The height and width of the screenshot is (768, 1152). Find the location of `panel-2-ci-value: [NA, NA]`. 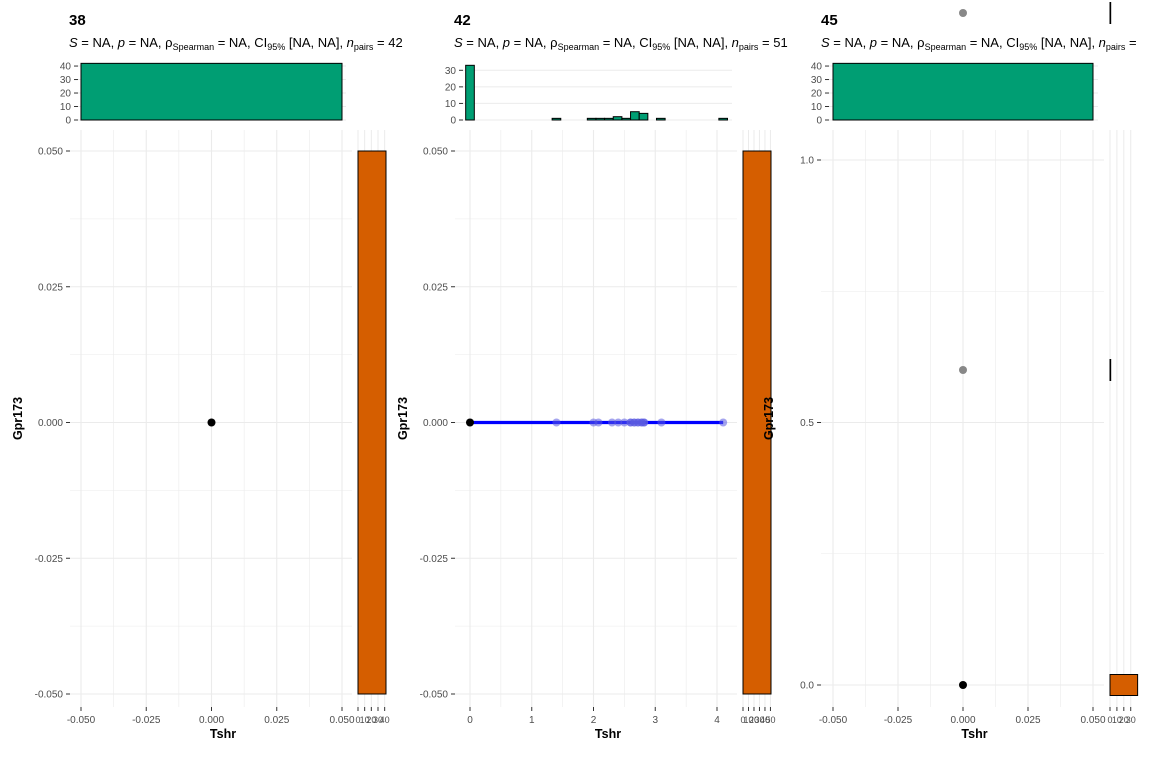

panel-2-ci-value: [NA, NA] is located at coordinates (699, 42).